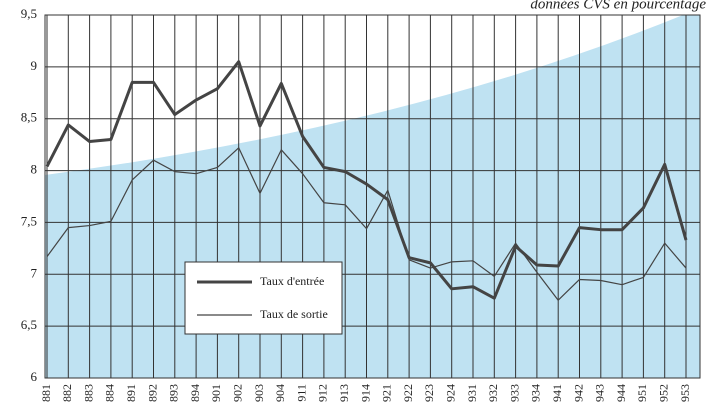 This screenshot has height=414, width=712. Describe the element at coordinates (29, 220) in the screenshot. I see `y-tick-label: 7,5` at that location.